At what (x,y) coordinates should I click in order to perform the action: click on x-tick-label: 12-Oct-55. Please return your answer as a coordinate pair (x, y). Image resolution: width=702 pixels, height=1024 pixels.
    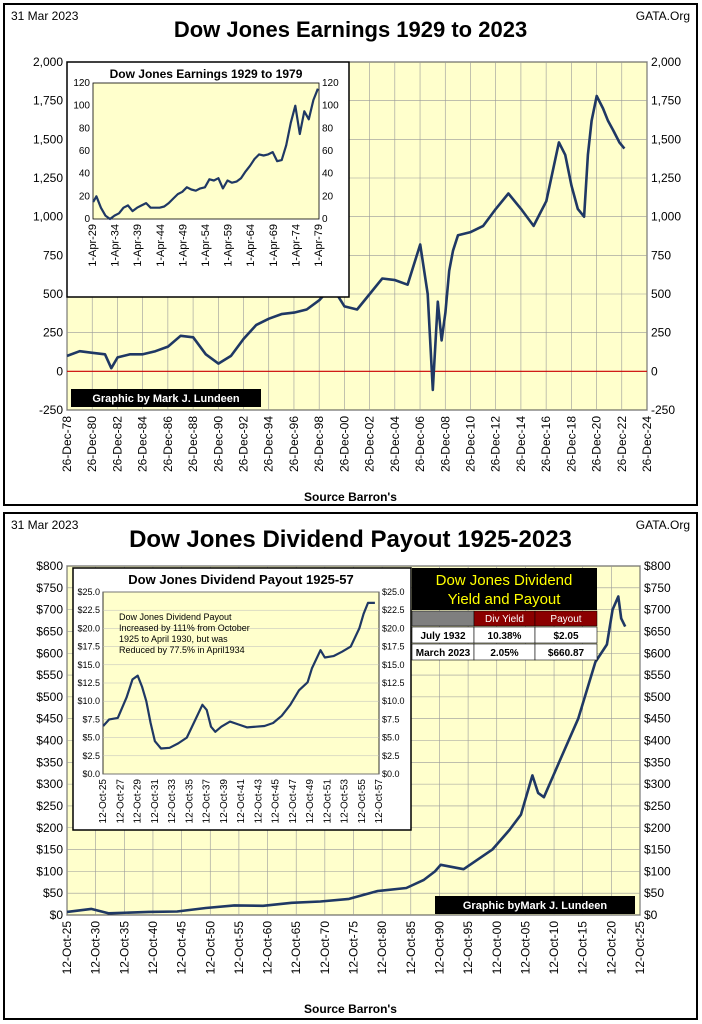
    Looking at the image, I should click on (239, 948).